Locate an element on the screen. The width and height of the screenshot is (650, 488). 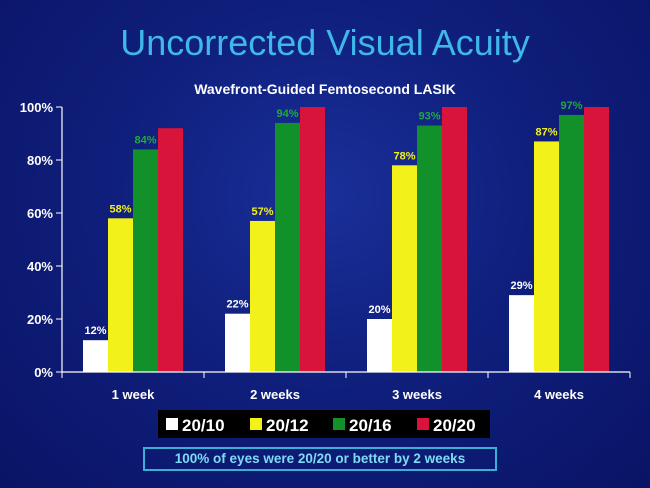
legend: 20/10 20/12 20/16 20/20 is located at coordinates (324, 424).